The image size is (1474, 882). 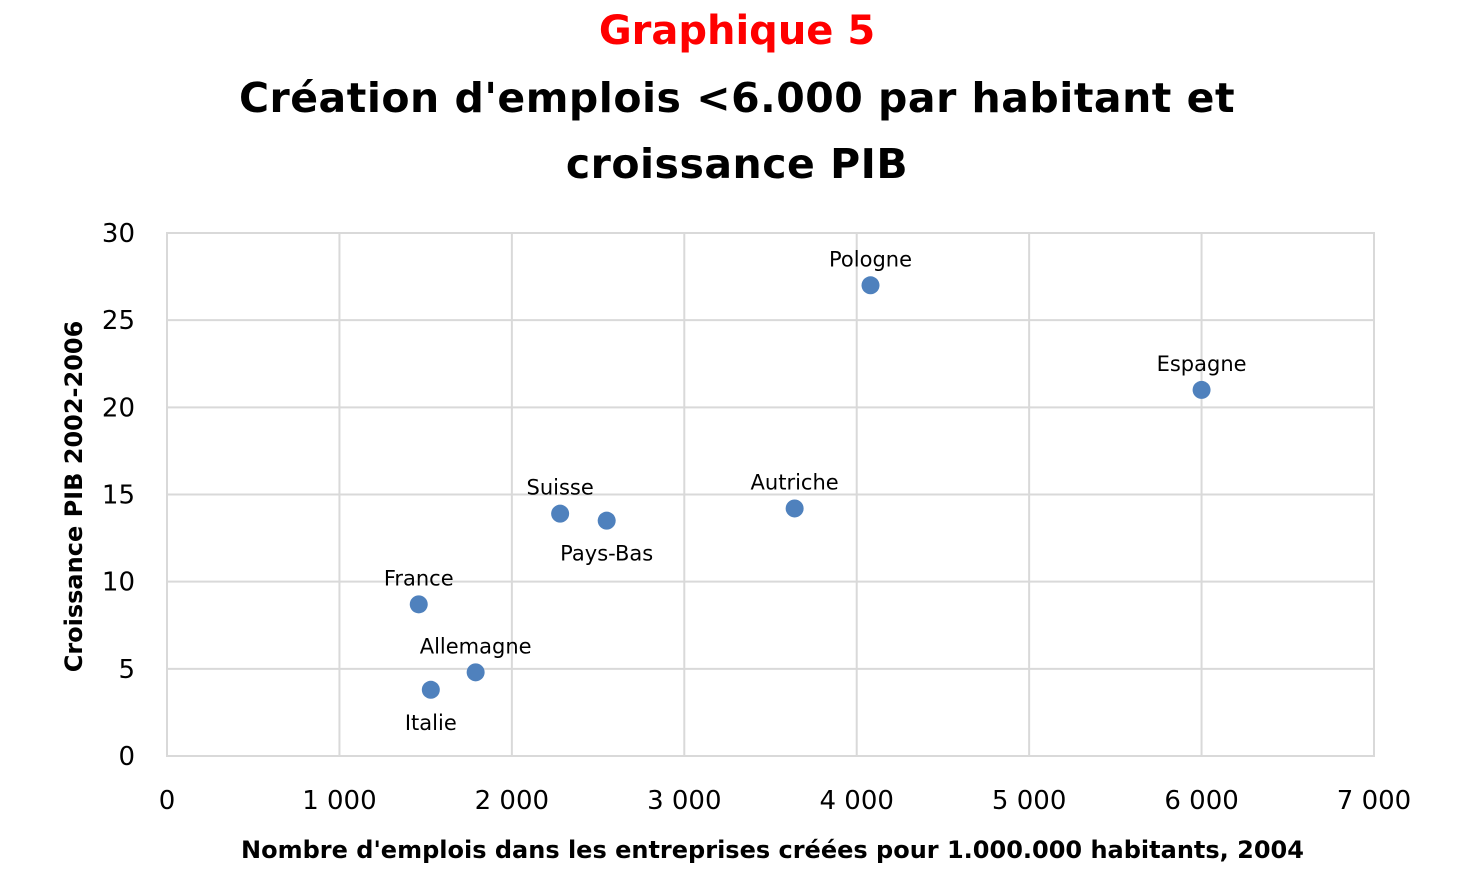 I want to click on y-tick-label: 25, so click(x=118, y=321).